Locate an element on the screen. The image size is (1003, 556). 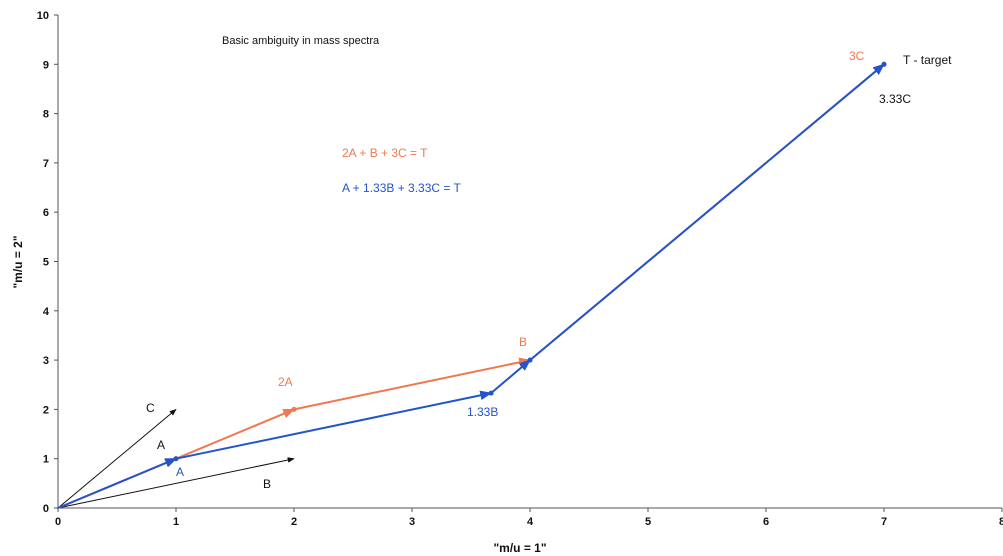
vector-b is located at coordinates (176, 483).